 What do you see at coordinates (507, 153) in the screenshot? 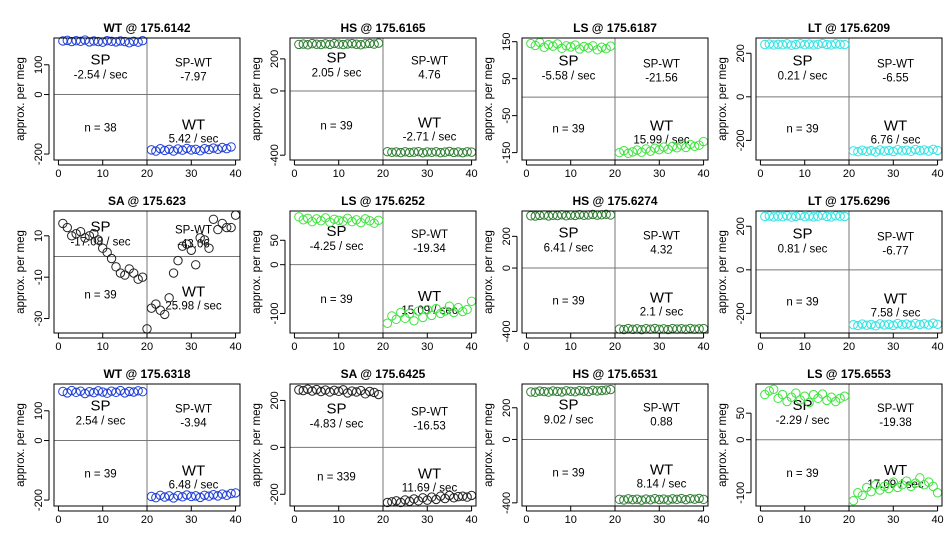
I see `y-tick-label: -150` at bounding box center [507, 153].